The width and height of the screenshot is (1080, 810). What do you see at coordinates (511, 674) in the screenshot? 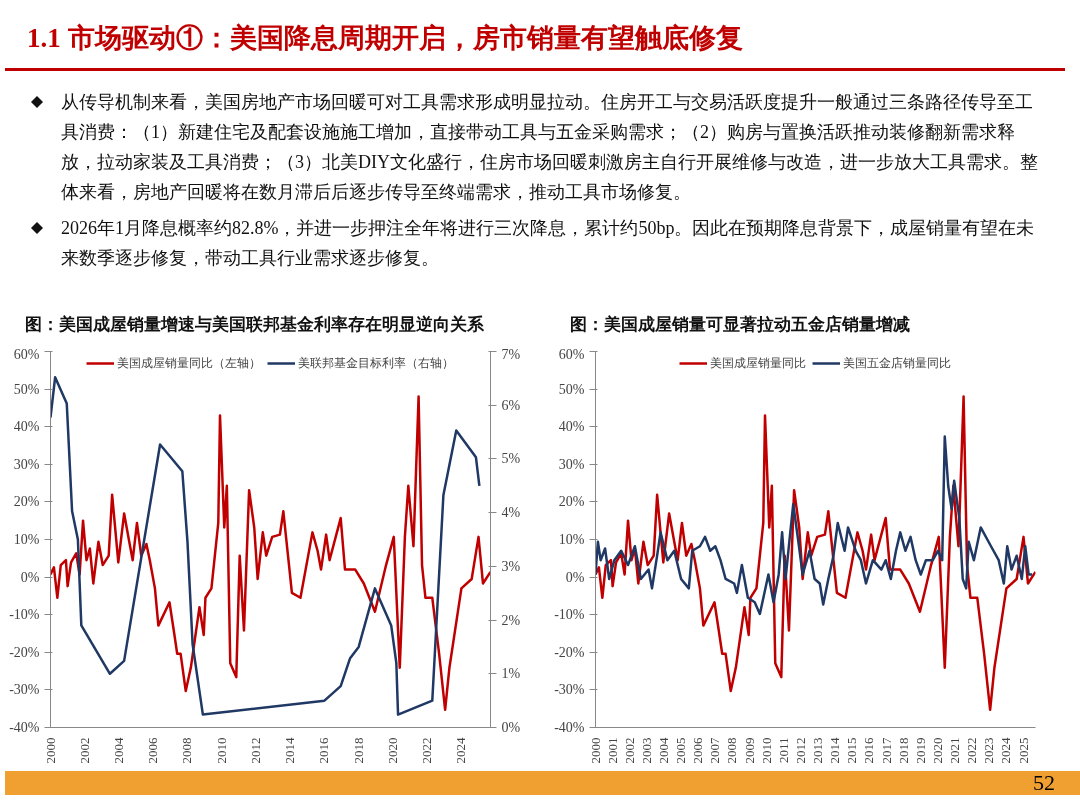
I see `y2-tick-label: 1%` at bounding box center [511, 674].